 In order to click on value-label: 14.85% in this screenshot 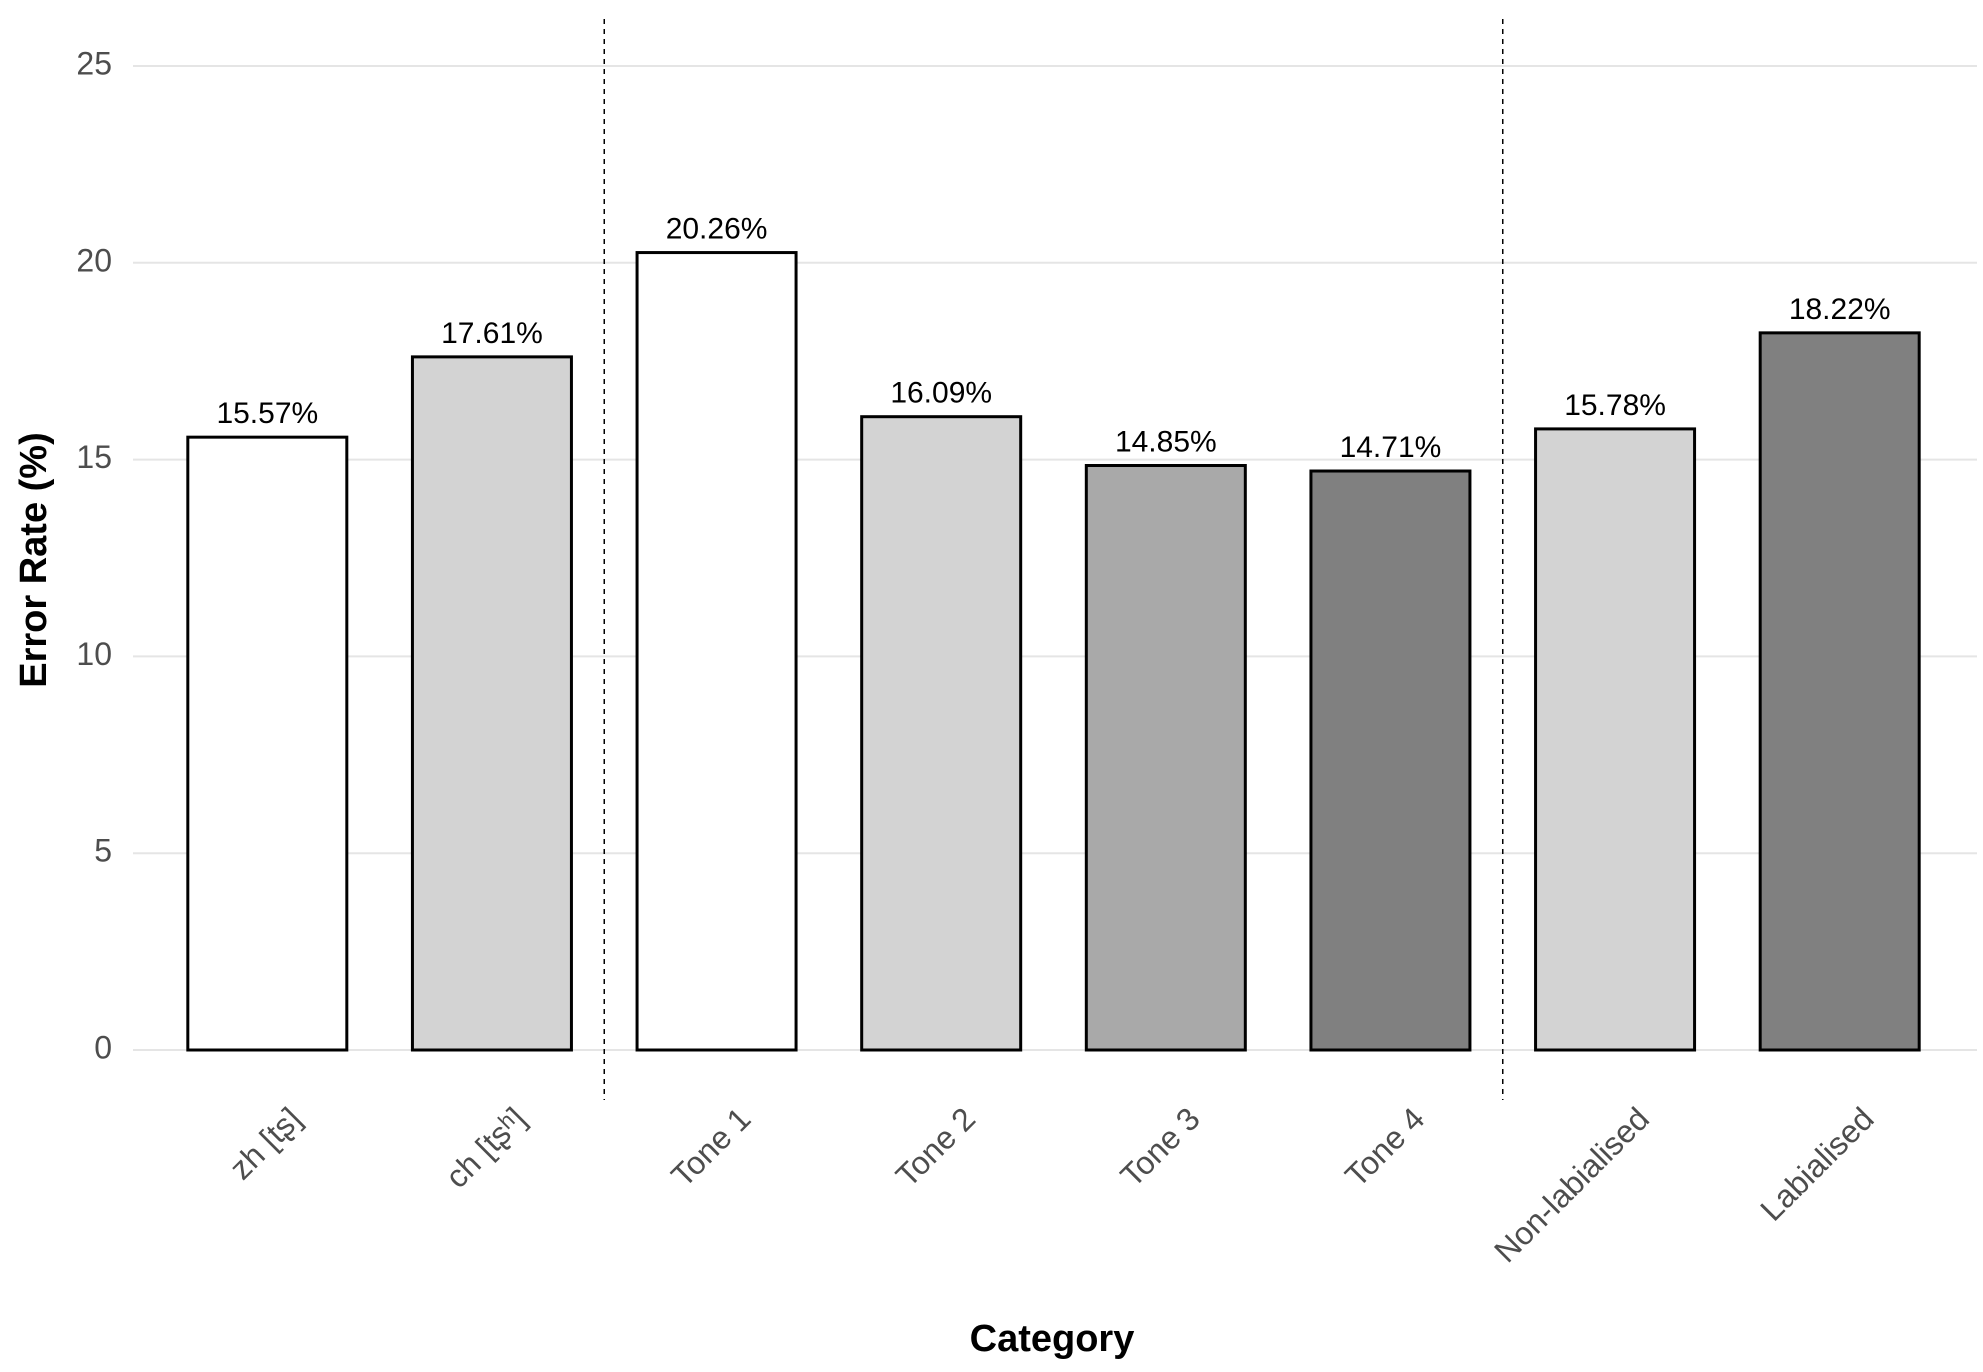, I will do `click(1166, 441)`.